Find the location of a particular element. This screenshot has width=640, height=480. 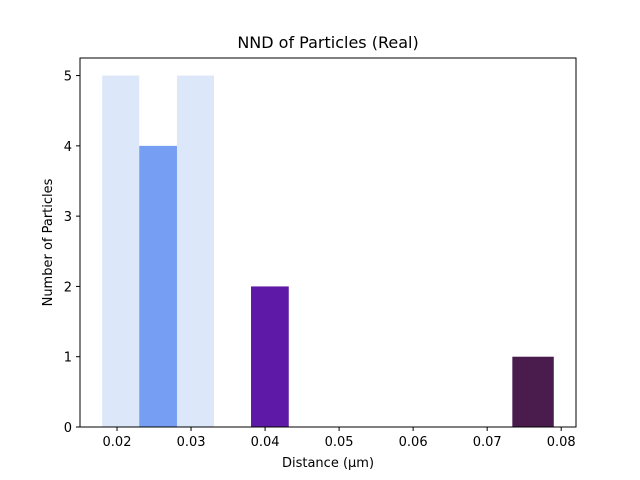

x-axis-label: Distance (μm) is located at coordinates (328, 463).